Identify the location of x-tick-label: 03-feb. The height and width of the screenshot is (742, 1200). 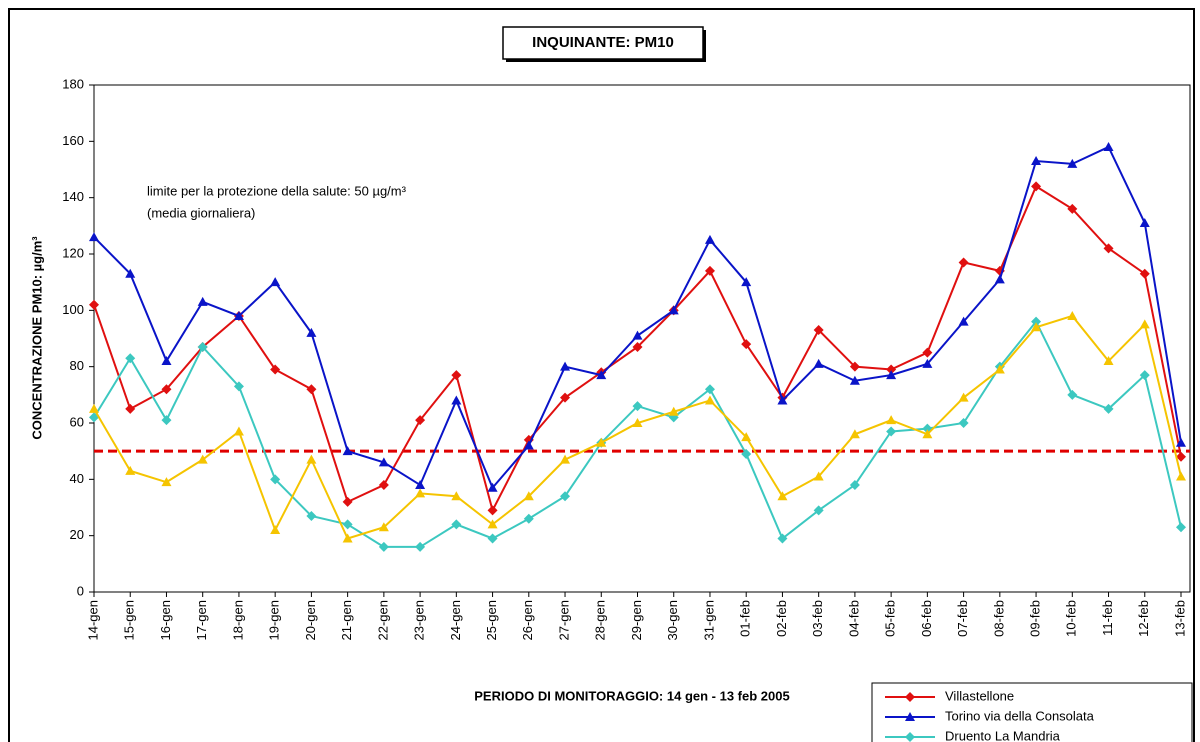
(817, 618).